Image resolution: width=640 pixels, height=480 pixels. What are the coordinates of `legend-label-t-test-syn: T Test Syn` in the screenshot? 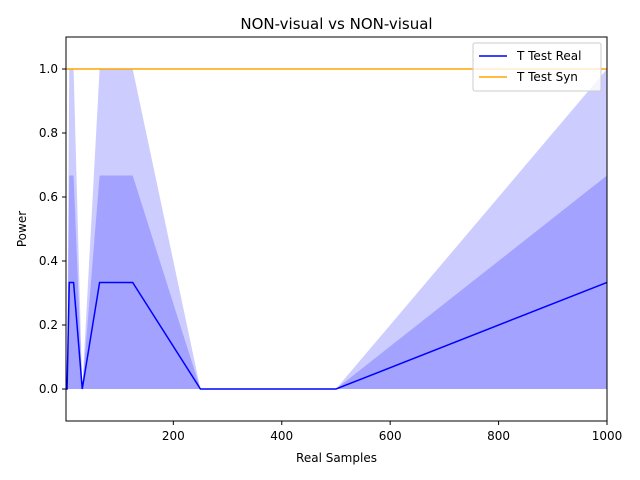 It's located at (547, 77).